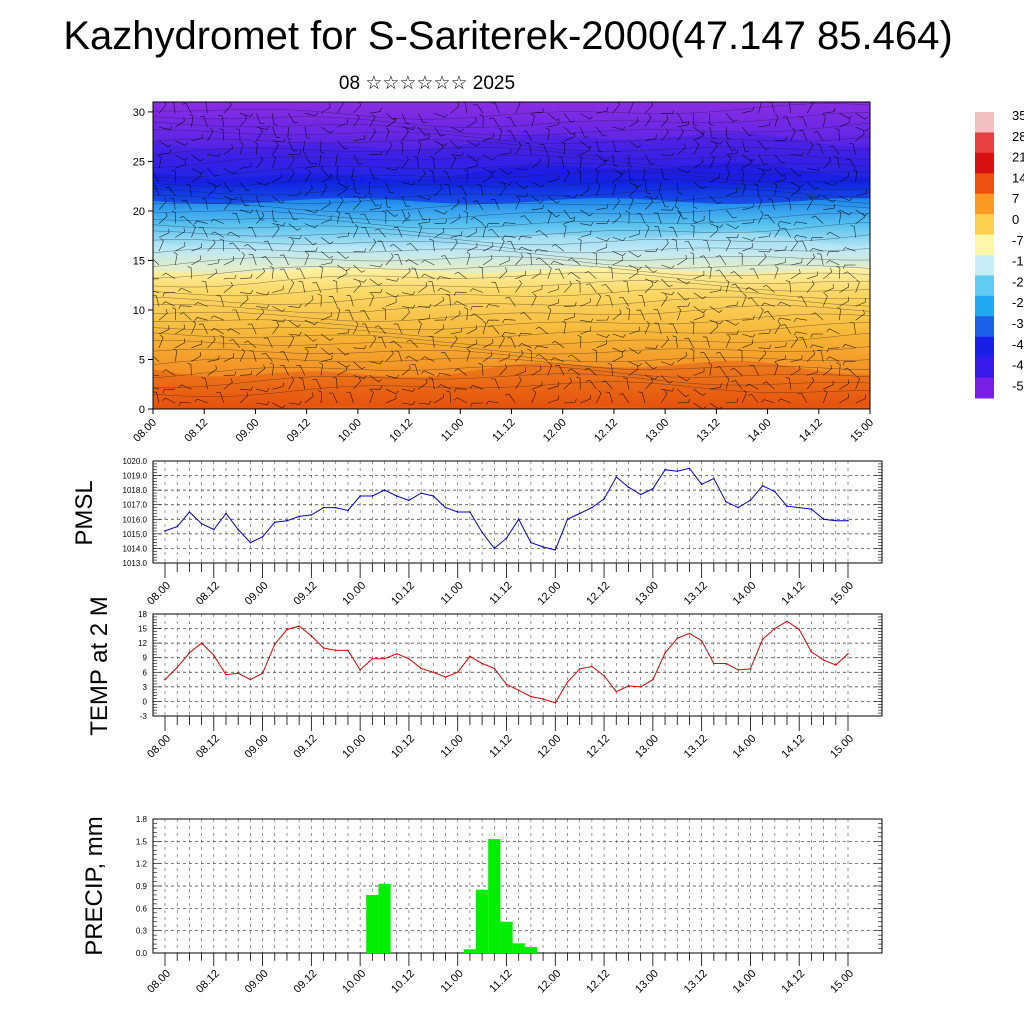 The image size is (1024, 1024). Describe the element at coordinates (354, 594) in the screenshot. I see `x-tick-label: 10.00` at that location.